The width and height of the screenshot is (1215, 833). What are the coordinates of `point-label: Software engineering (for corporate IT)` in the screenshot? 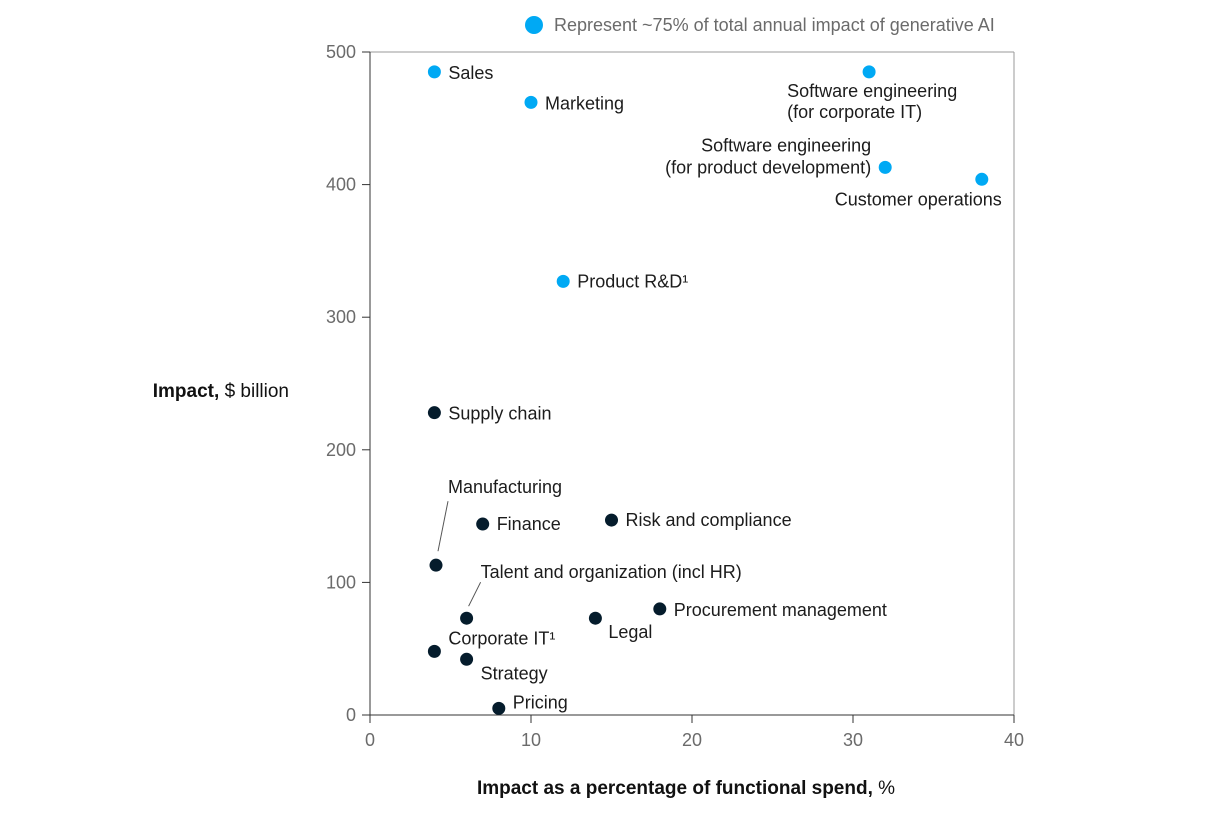 It's located at (872, 101).